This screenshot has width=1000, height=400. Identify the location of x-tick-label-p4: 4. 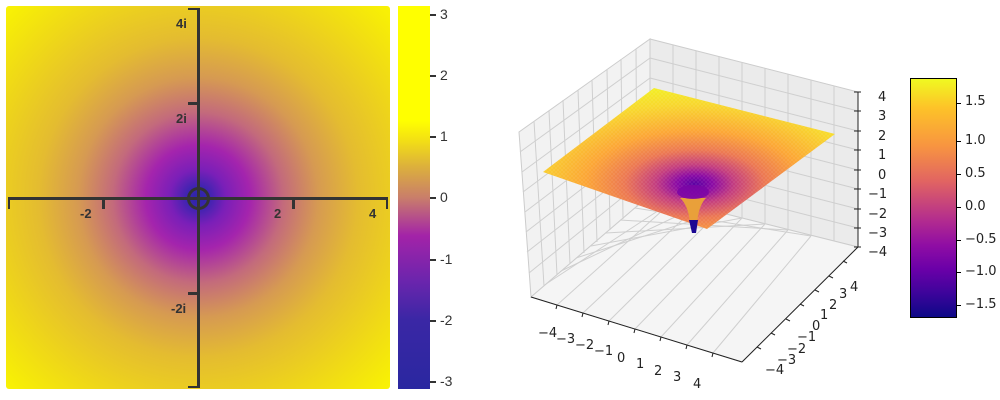
(373, 213).